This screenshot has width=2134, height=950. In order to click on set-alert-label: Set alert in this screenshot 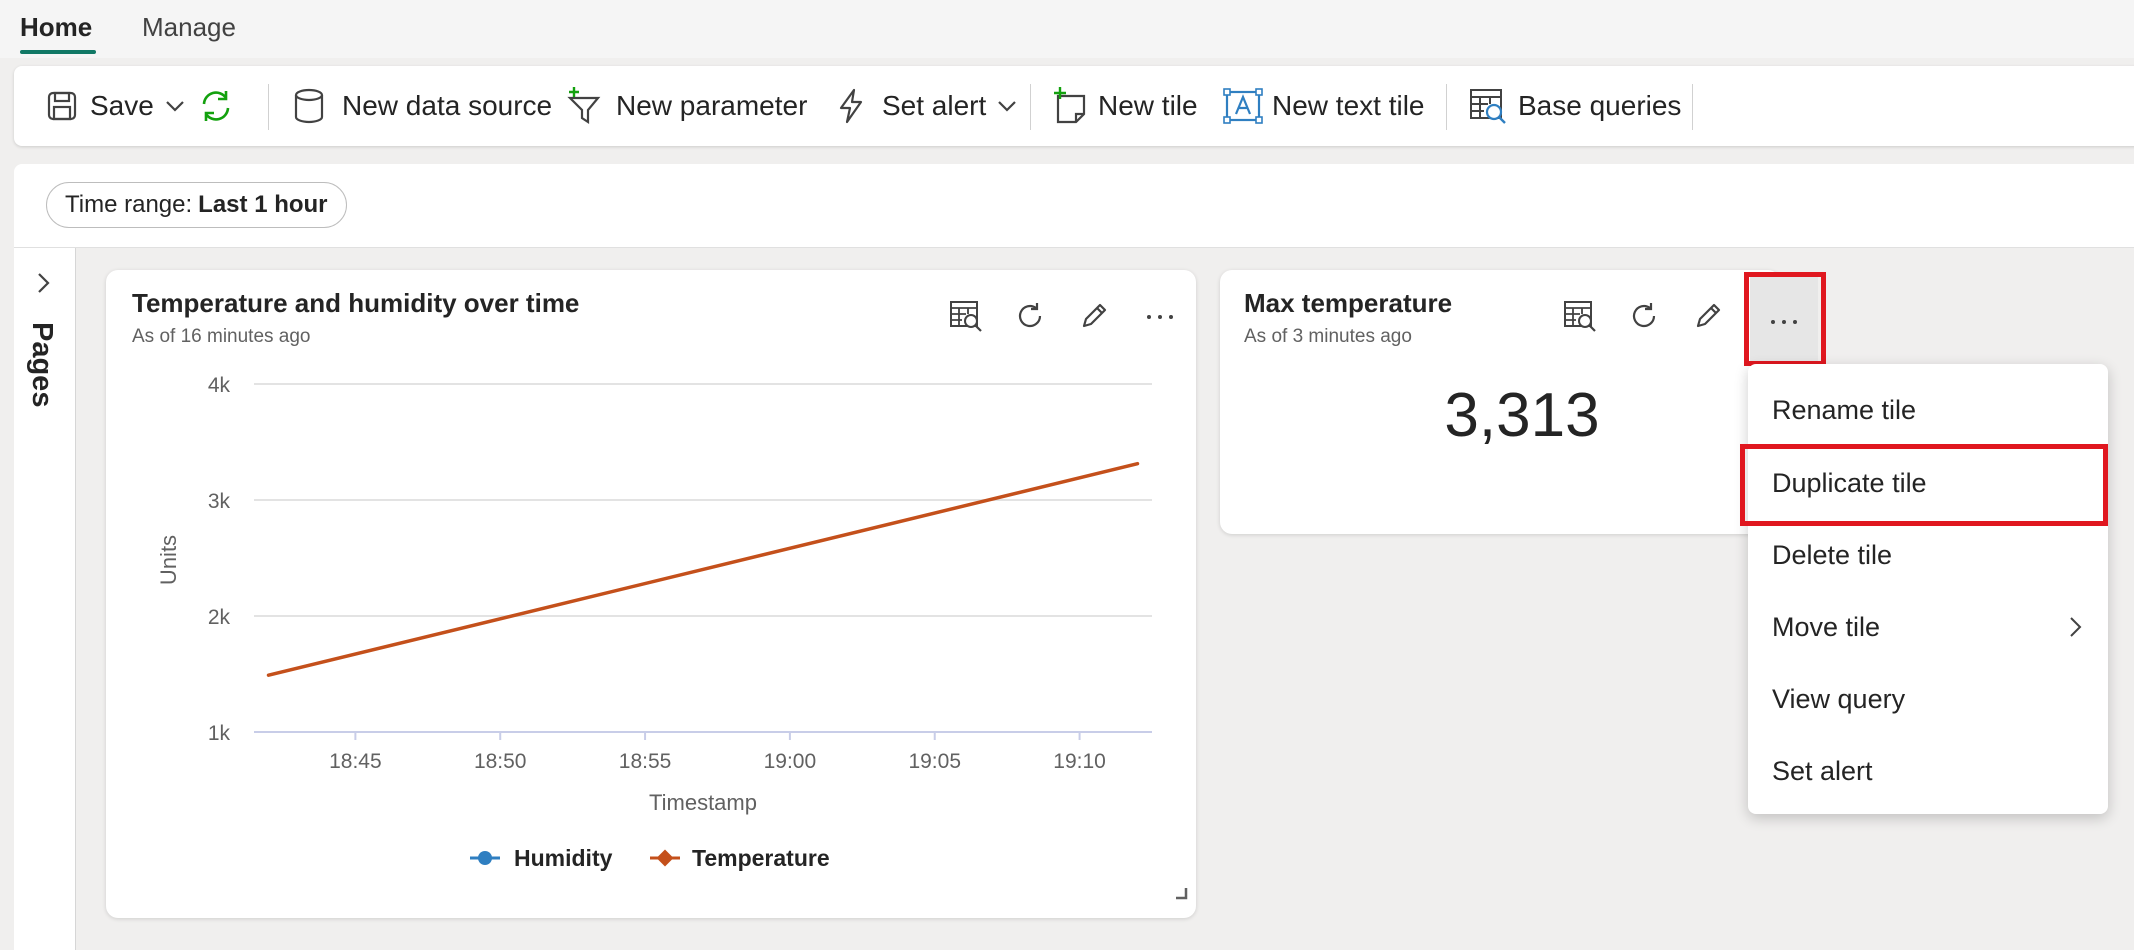, I will do `click(934, 105)`.